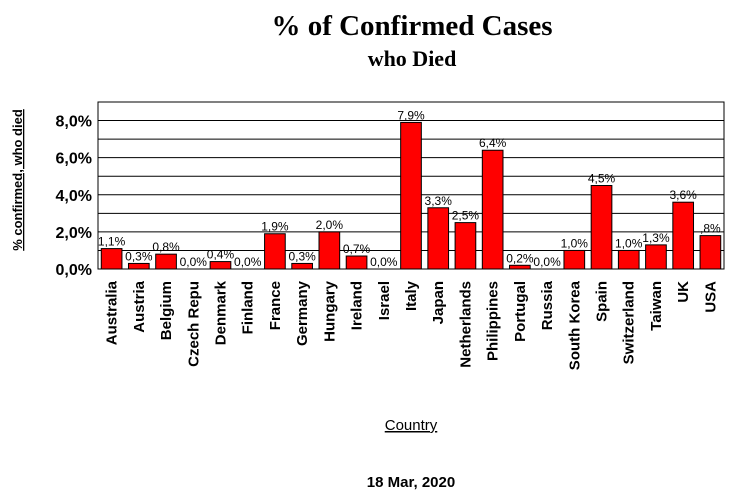 The image size is (739, 501). I want to click on x-tick-label: Portugal, so click(520, 311).